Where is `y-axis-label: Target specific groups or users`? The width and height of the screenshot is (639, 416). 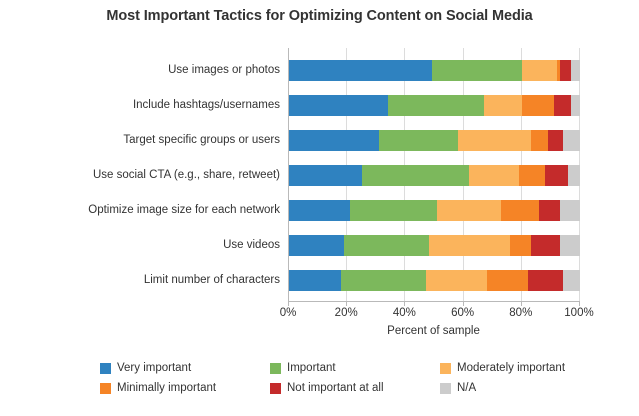
y-axis-label: Target specific groups or users is located at coordinates (201, 140).